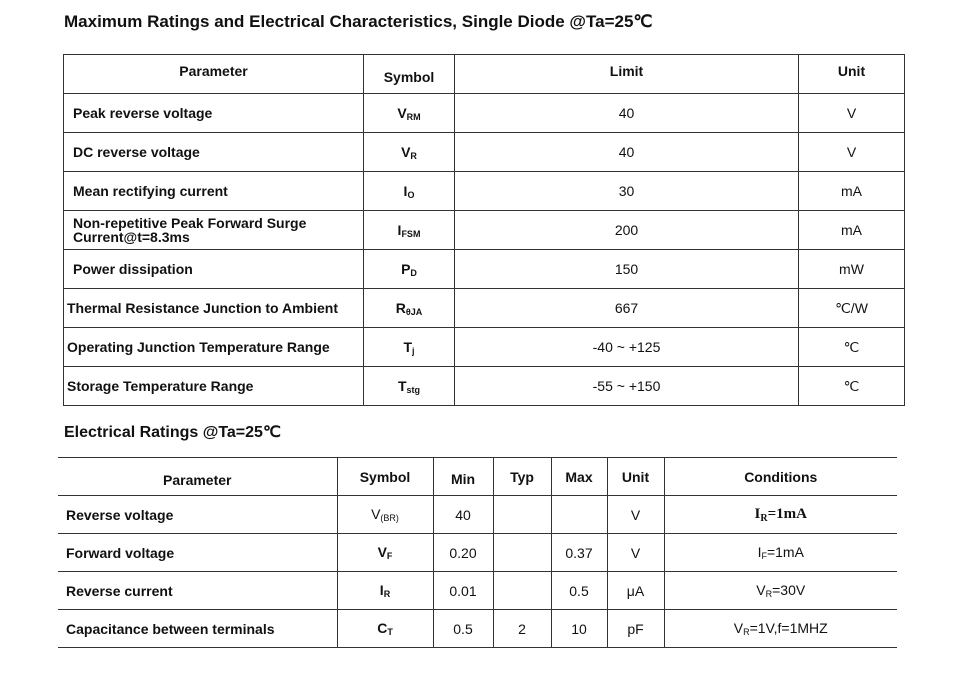 The height and width of the screenshot is (691, 959). I want to click on min-cell: 0.01, so click(462, 590).